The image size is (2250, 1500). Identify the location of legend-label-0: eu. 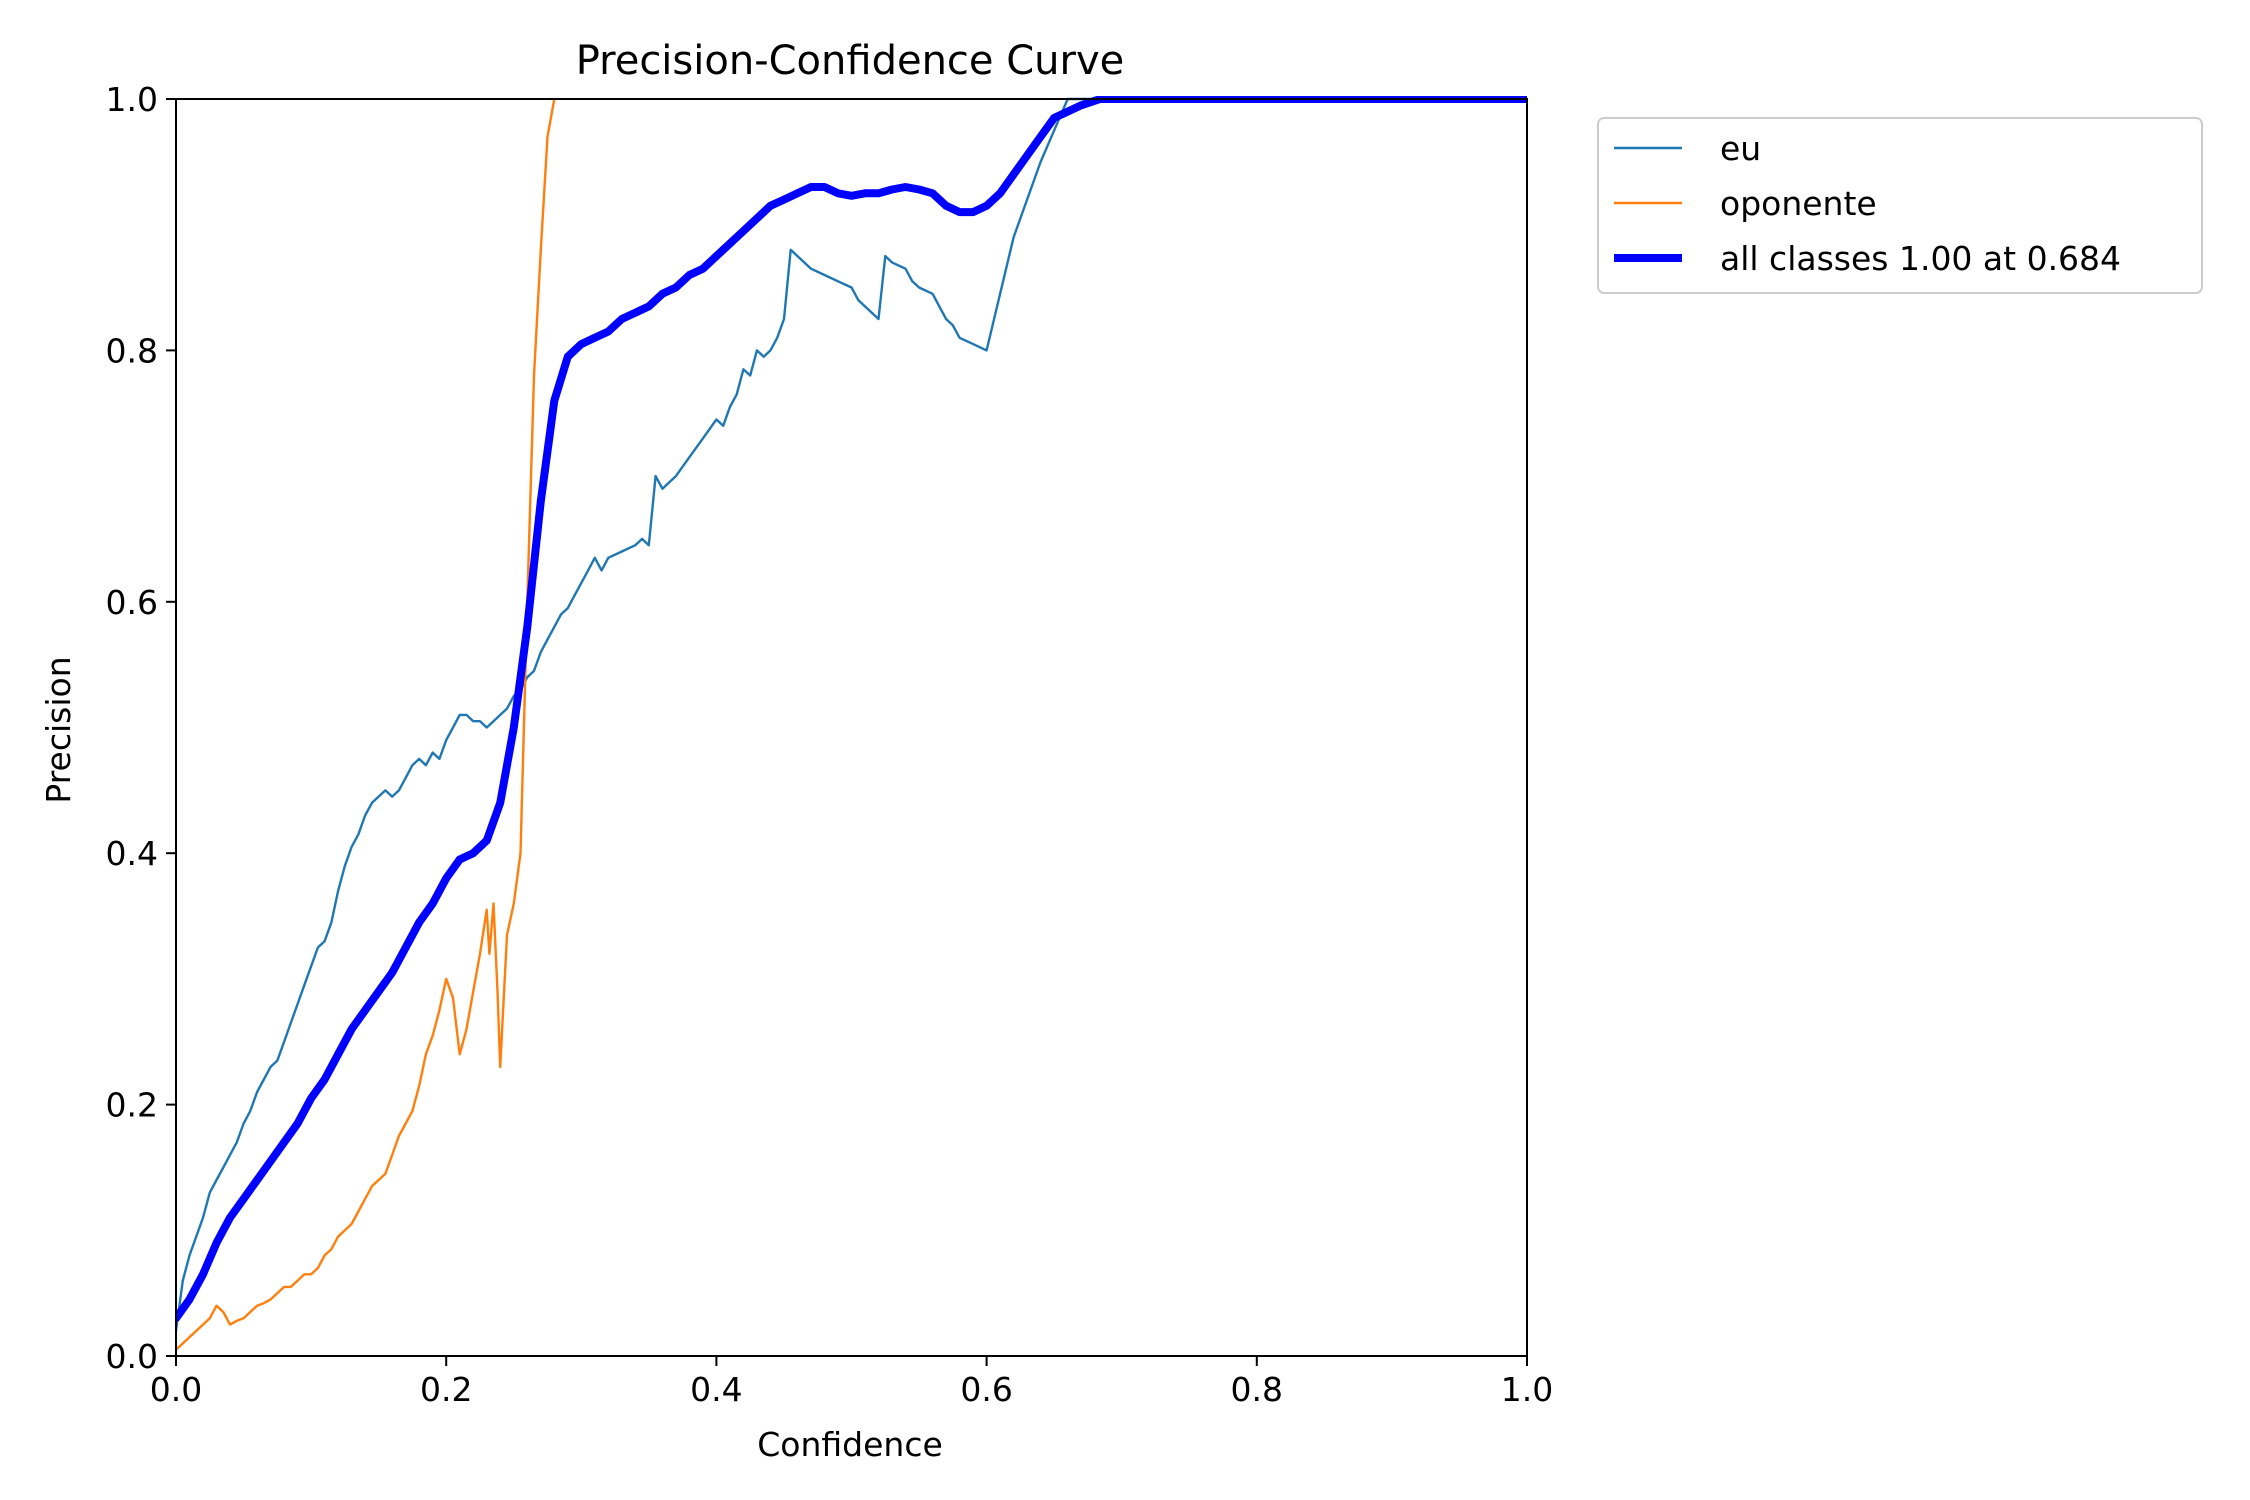
(1740, 148).